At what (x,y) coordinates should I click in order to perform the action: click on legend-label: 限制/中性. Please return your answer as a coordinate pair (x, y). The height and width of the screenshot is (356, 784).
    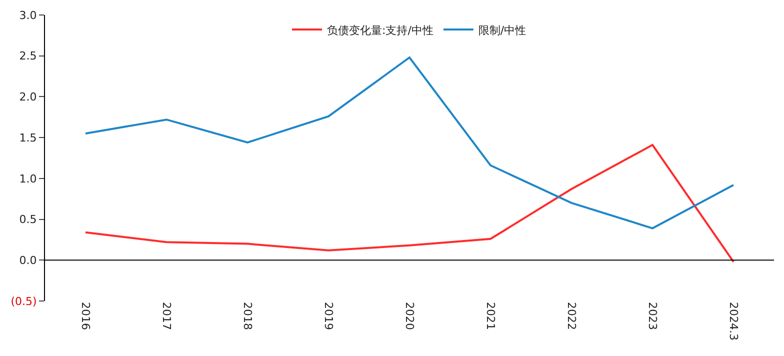
    Looking at the image, I should click on (502, 30).